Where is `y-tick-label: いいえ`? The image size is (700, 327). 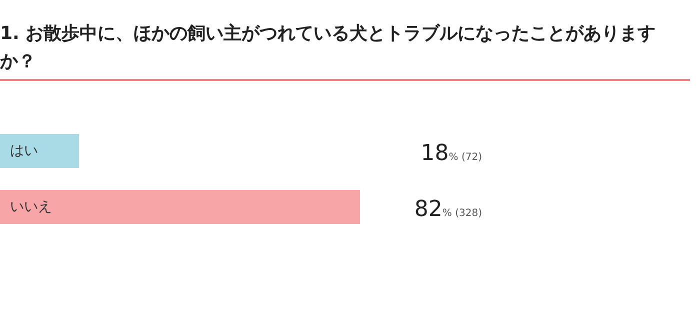 y-tick-label: いいえ is located at coordinates (31, 207).